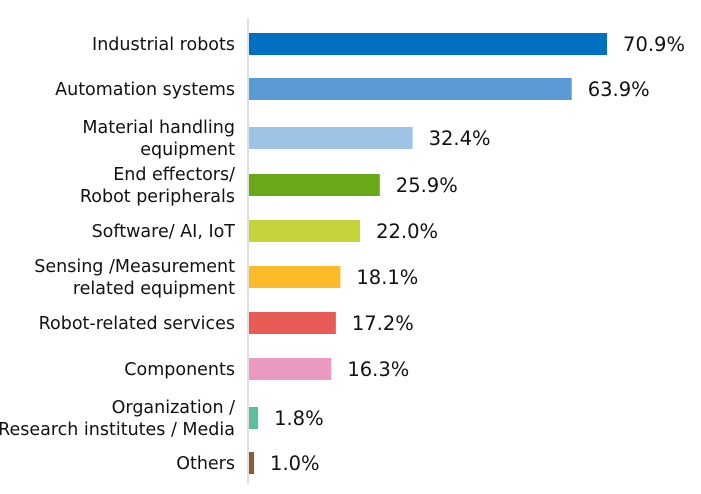  I want to click on value-label-6: 17.2%, so click(383, 323).